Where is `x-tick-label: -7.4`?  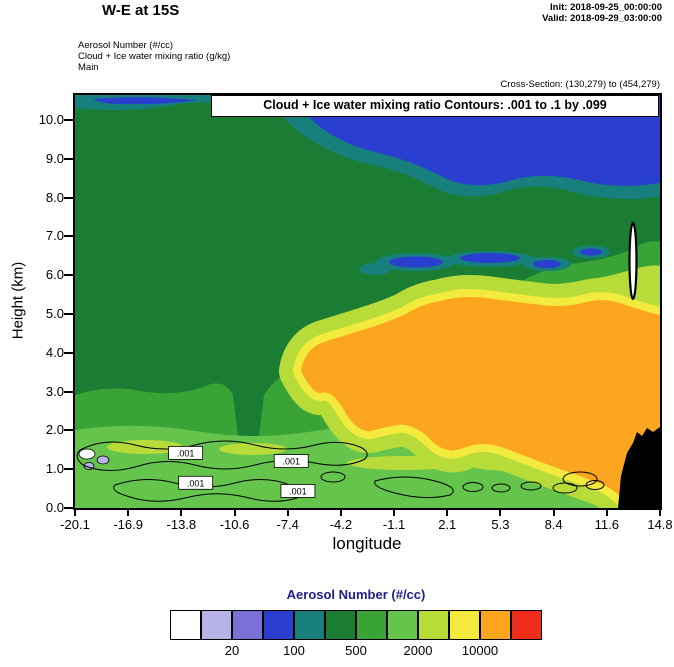 x-tick-label: -7.4 is located at coordinates (287, 524).